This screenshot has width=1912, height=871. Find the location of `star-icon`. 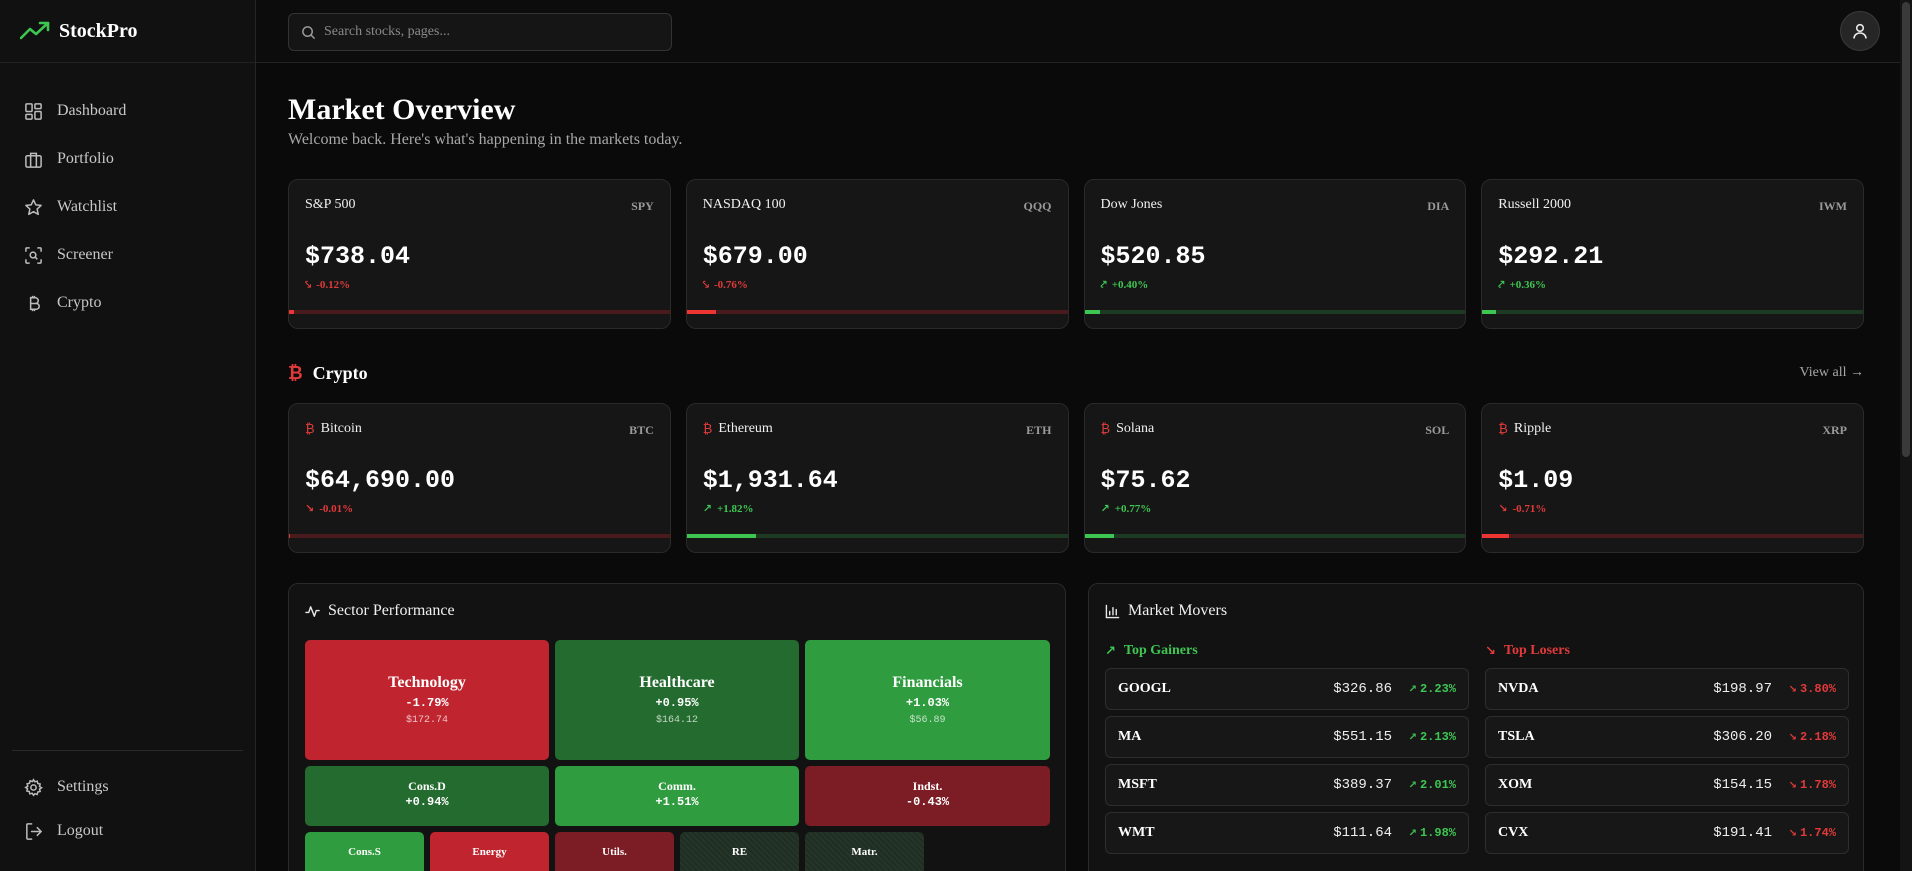

star-icon is located at coordinates (33, 206).